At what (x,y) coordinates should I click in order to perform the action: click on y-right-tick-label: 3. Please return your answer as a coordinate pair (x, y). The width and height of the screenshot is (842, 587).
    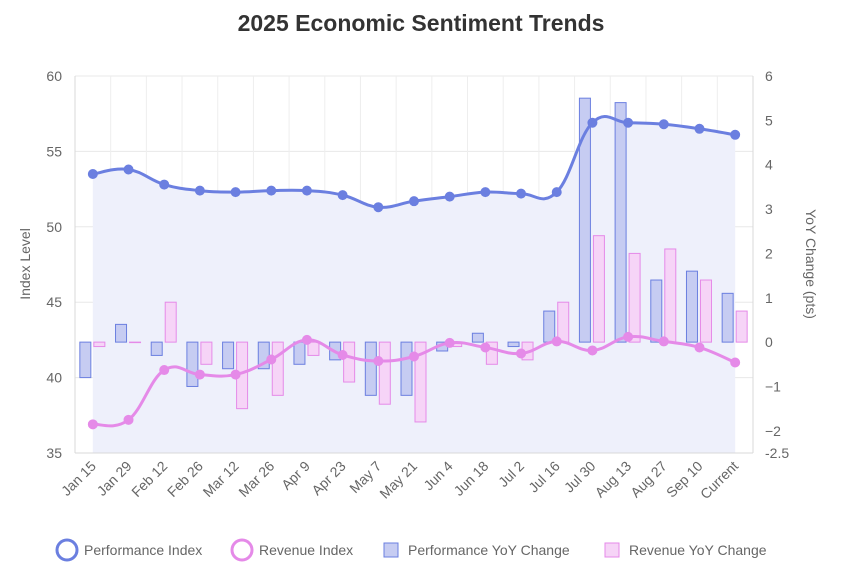
    Looking at the image, I should click on (769, 209).